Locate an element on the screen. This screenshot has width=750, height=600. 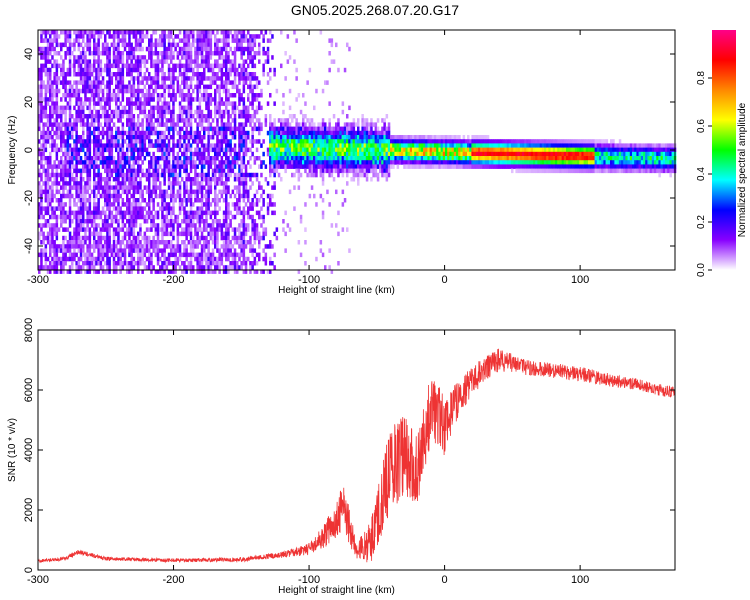
spectrogram-cell-1930 is located at coordinates (136, 78).